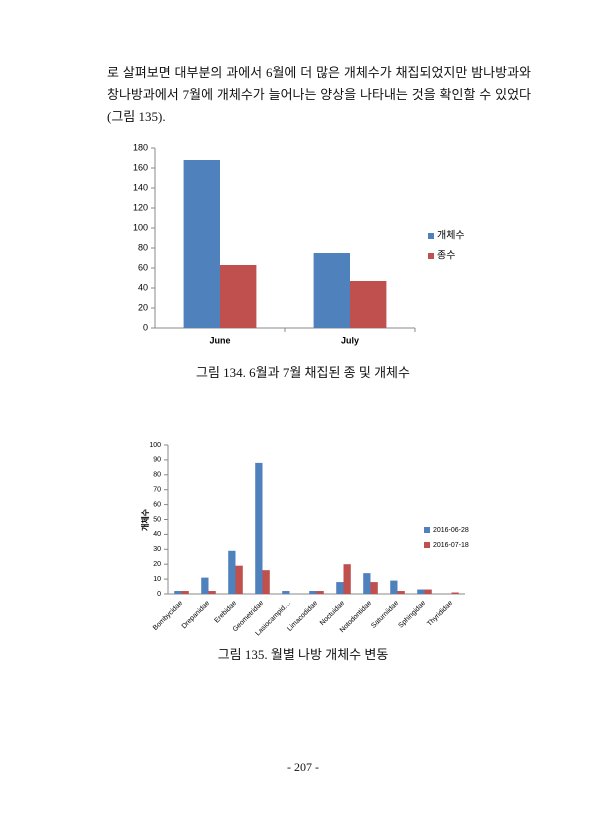  What do you see at coordinates (412, 615) in the screenshot?
I see `x-tick-label: Sphingidae` at bounding box center [412, 615].